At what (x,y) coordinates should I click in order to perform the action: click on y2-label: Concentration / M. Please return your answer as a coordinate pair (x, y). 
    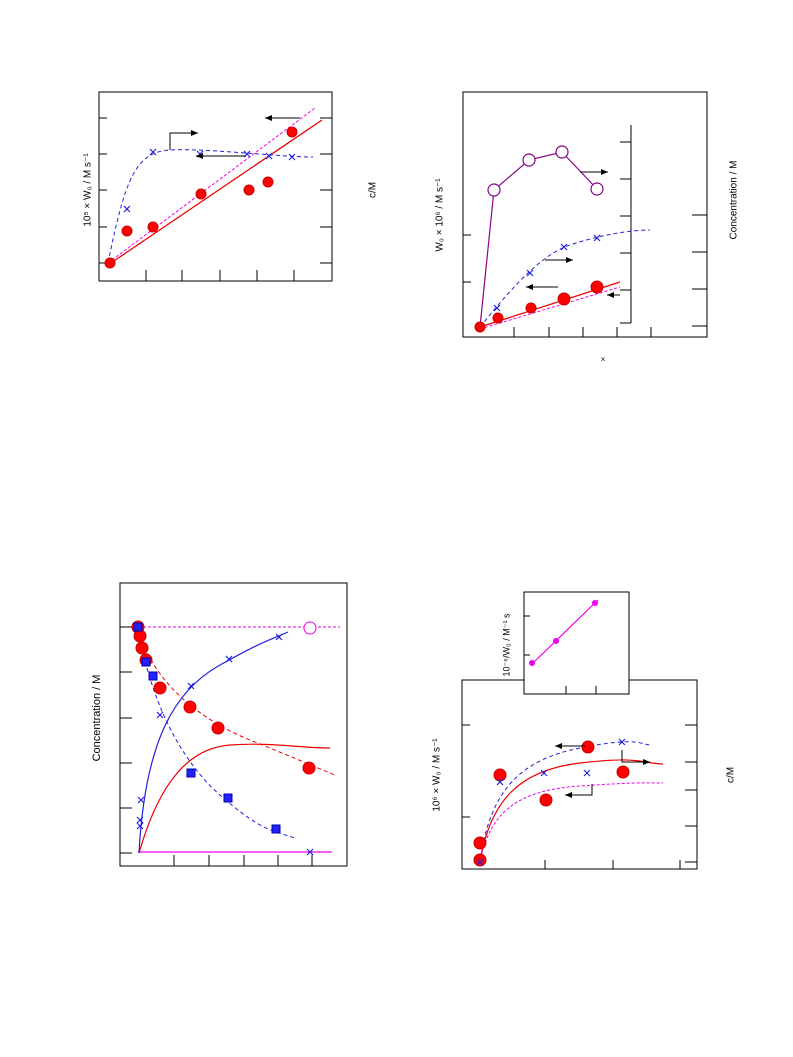
    Looking at the image, I should click on (734, 200).